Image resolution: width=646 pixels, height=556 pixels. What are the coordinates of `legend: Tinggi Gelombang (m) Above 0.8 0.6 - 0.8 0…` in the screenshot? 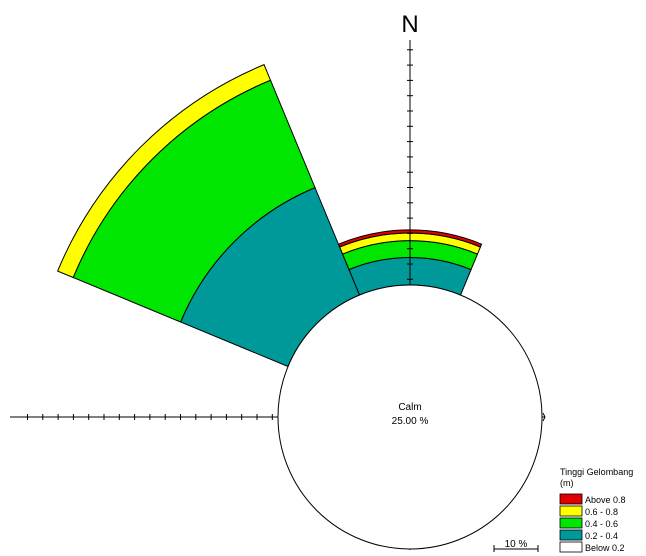 It's located at (596, 510).